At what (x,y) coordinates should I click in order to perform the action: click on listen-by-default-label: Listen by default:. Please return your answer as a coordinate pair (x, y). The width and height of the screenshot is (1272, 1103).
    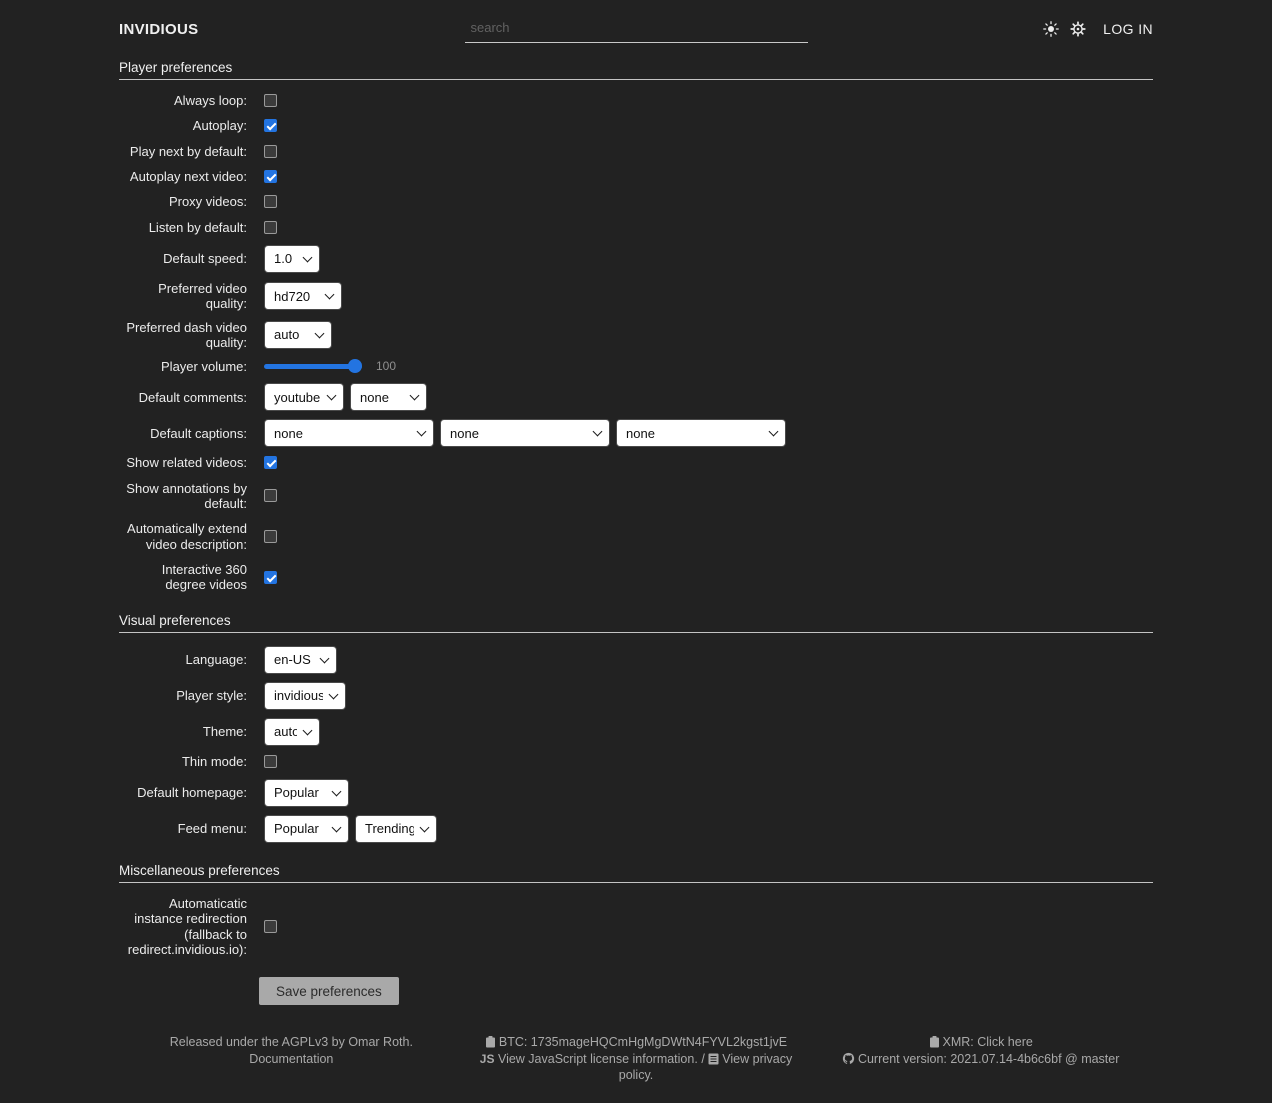
    Looking at the image, I should click on (197, 227).